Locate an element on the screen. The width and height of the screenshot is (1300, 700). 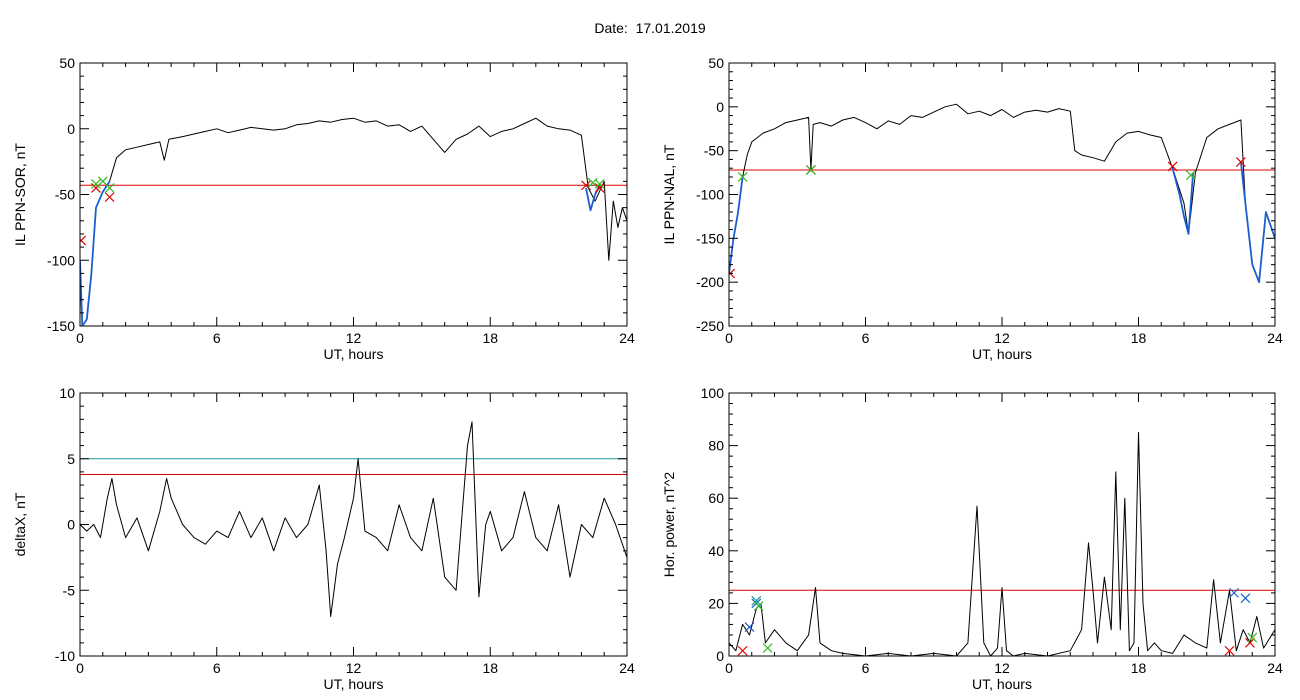
y-tick-label: 80 is located at coordinates (716, 446).